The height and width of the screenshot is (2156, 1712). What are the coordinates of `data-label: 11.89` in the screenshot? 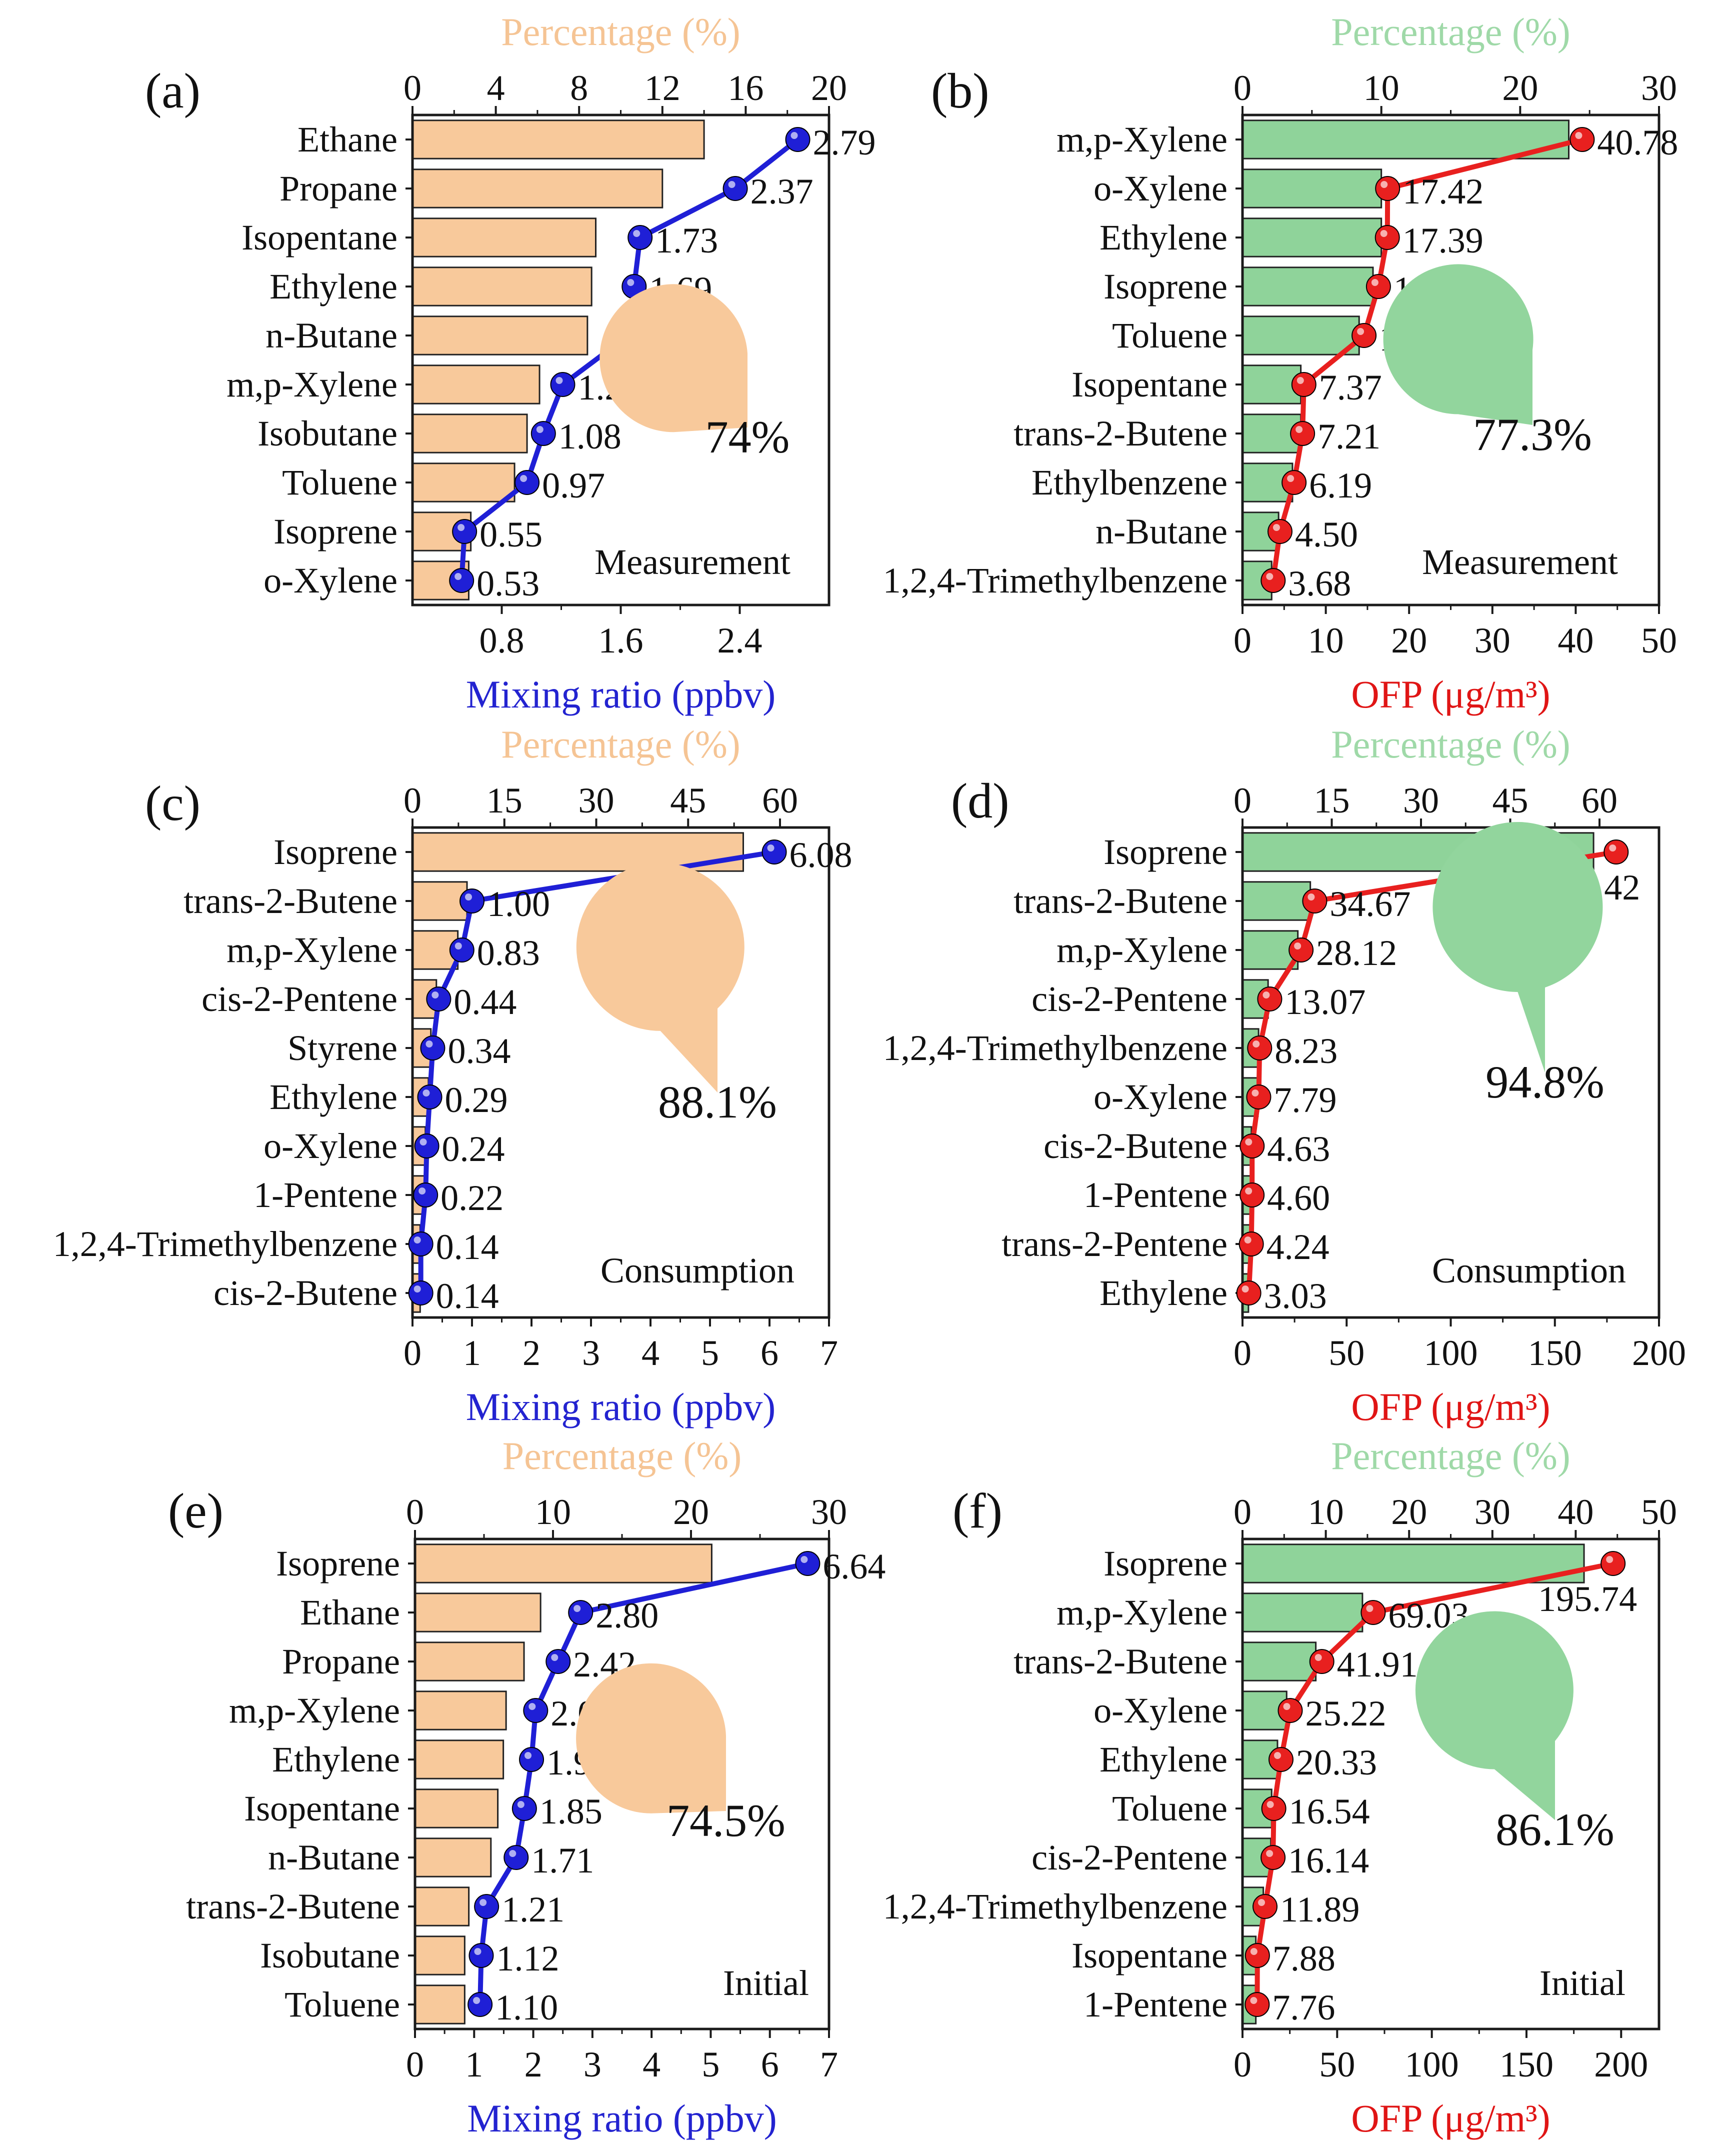 It's located at (1320, 1910).